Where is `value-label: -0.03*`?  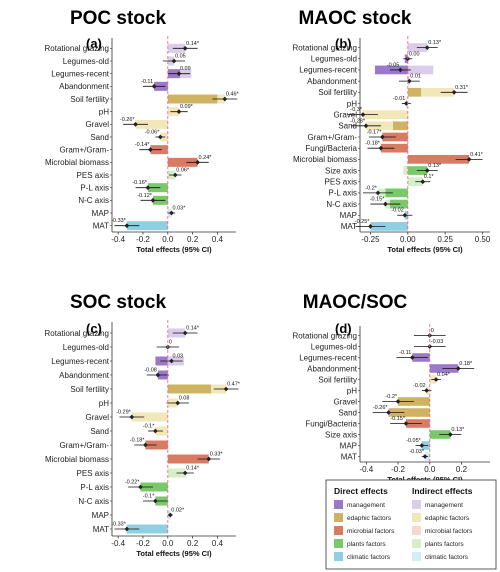
value-label: -0.03* is located at coordinates (417, 452).